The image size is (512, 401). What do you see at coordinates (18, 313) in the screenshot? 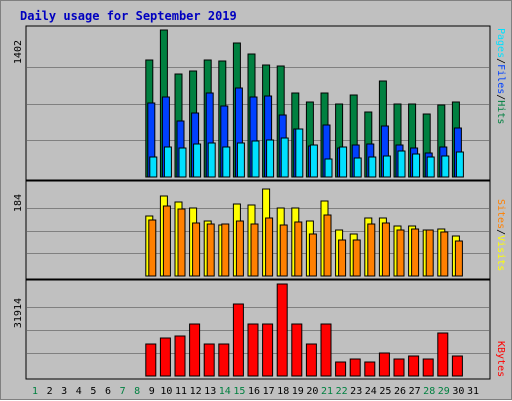
I see `y-max-label: 31914` at bounding box center [18, 313].